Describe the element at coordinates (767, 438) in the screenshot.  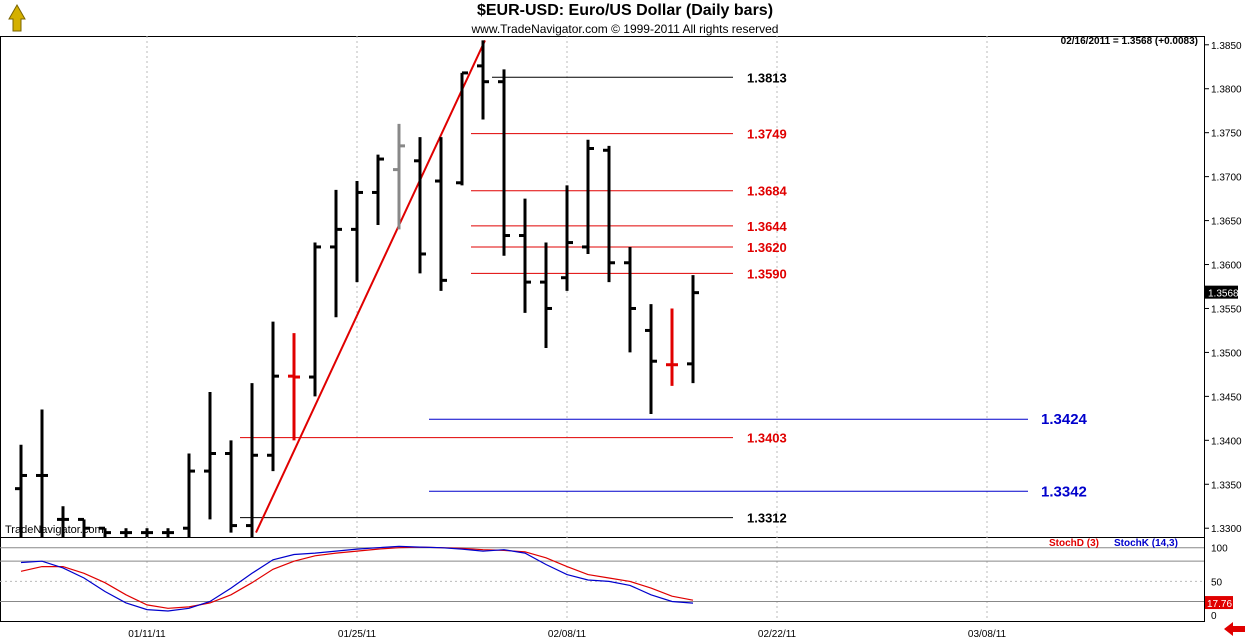
I see `level-label: 1.3403` at that location.